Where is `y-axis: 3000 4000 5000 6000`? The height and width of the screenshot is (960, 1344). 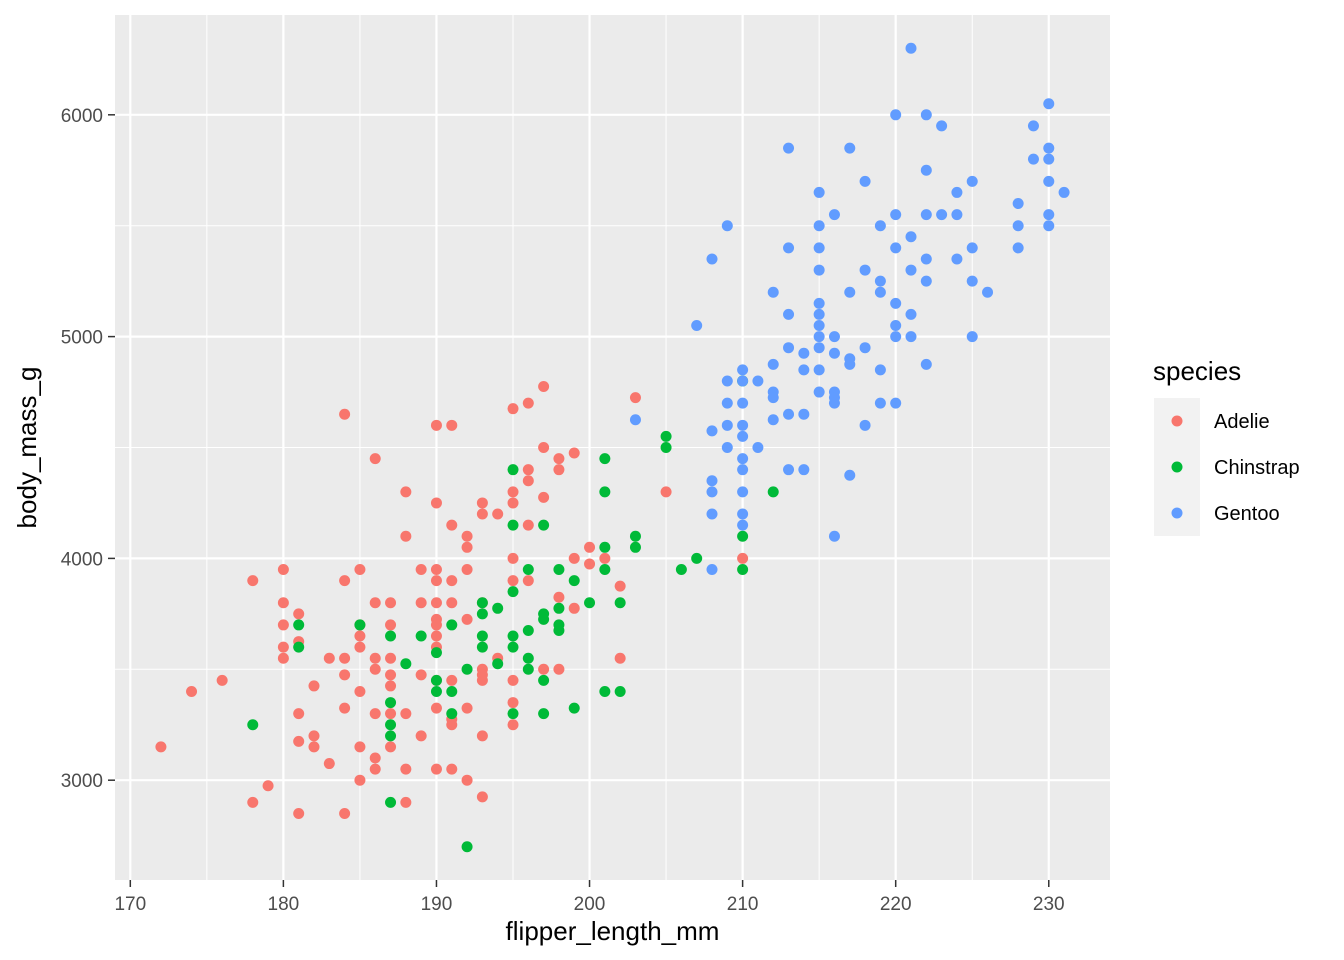 y-axis: 3000 4000 5000 6000 is located at coordinates (88, 449).